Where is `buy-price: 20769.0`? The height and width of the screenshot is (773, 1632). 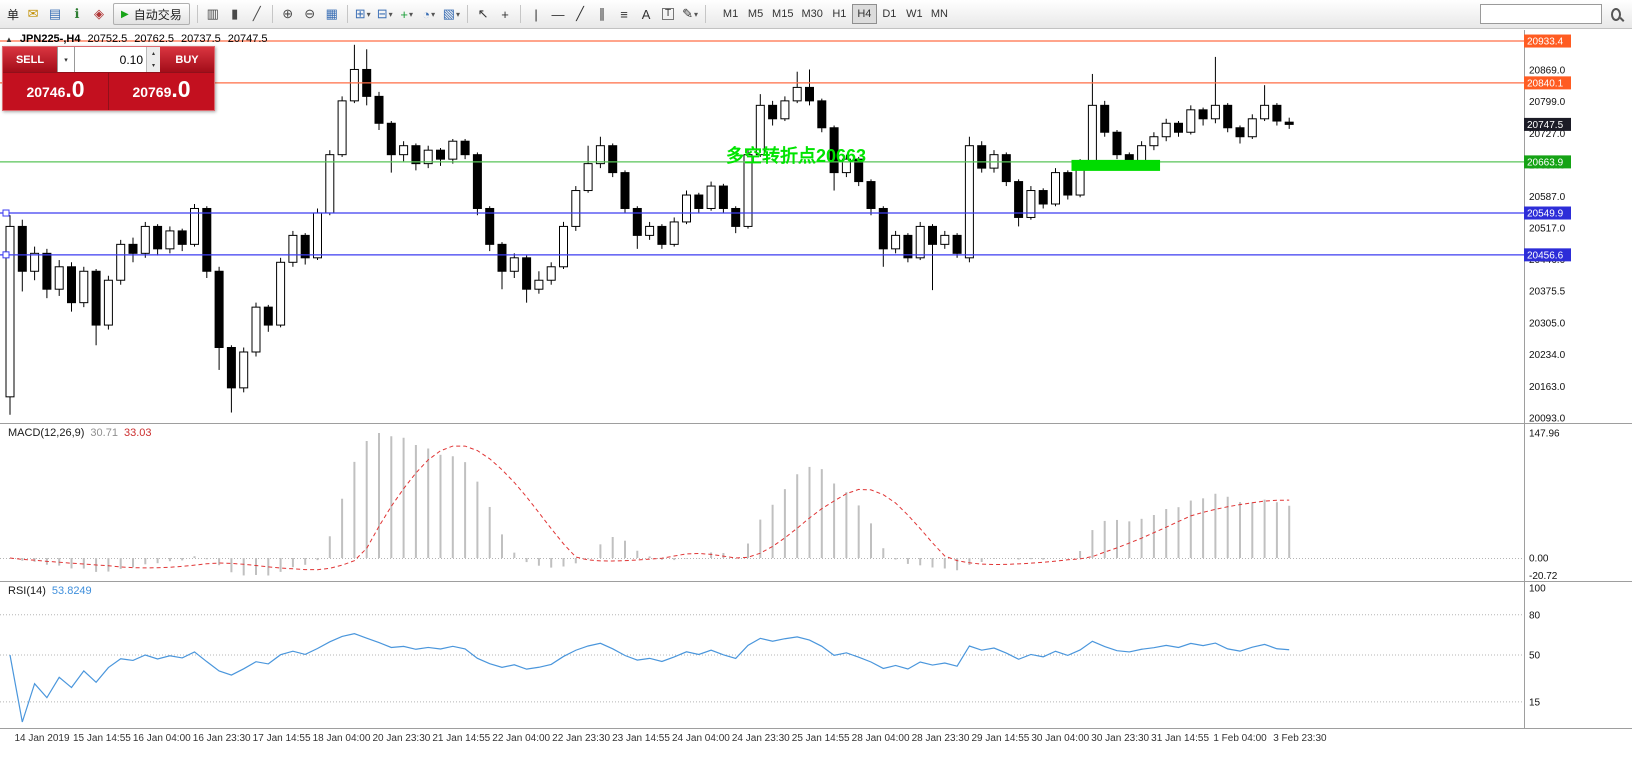
buy-price: 20769.0 is located at coordinates (161, 91).